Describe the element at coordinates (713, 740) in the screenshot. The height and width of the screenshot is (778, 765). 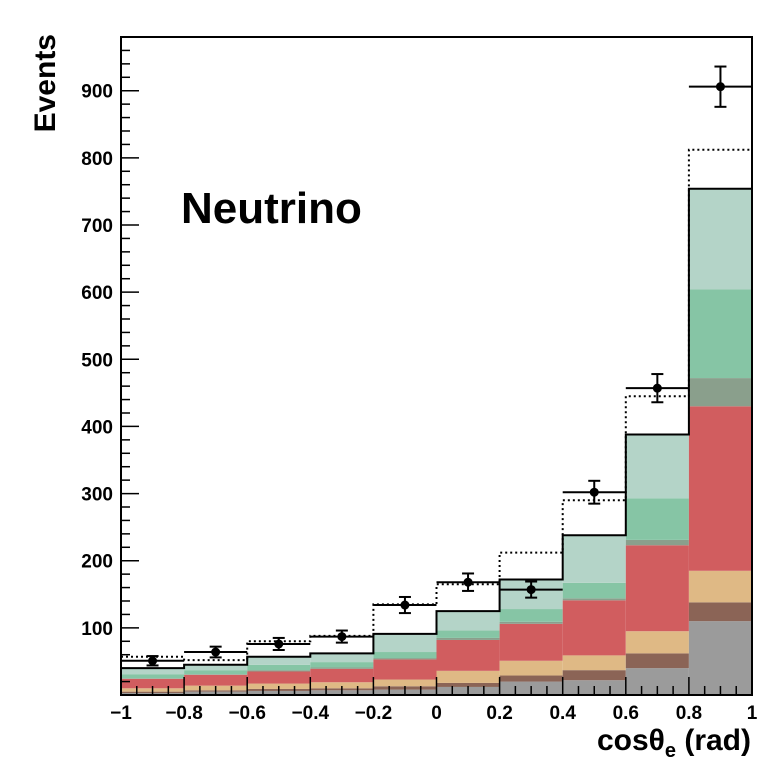
I see `x-axis-label-unit: (rad)` at that location.